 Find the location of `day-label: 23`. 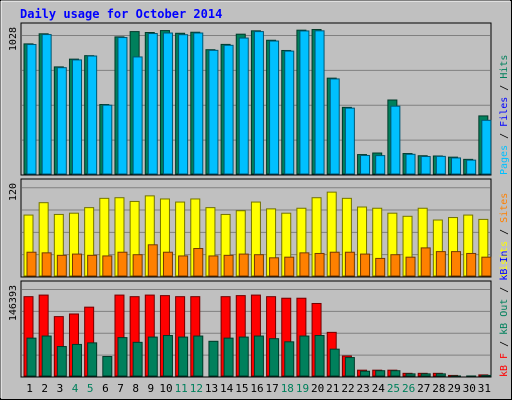

day-label: 23 is located at coordinates (363, 388).